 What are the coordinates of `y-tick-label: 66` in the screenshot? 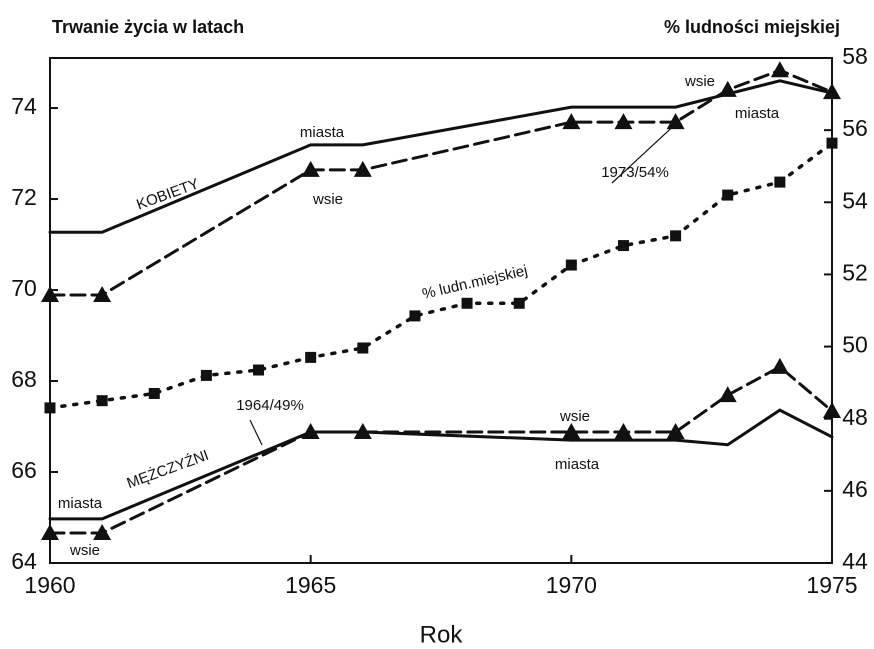 It's located at (24, 470).